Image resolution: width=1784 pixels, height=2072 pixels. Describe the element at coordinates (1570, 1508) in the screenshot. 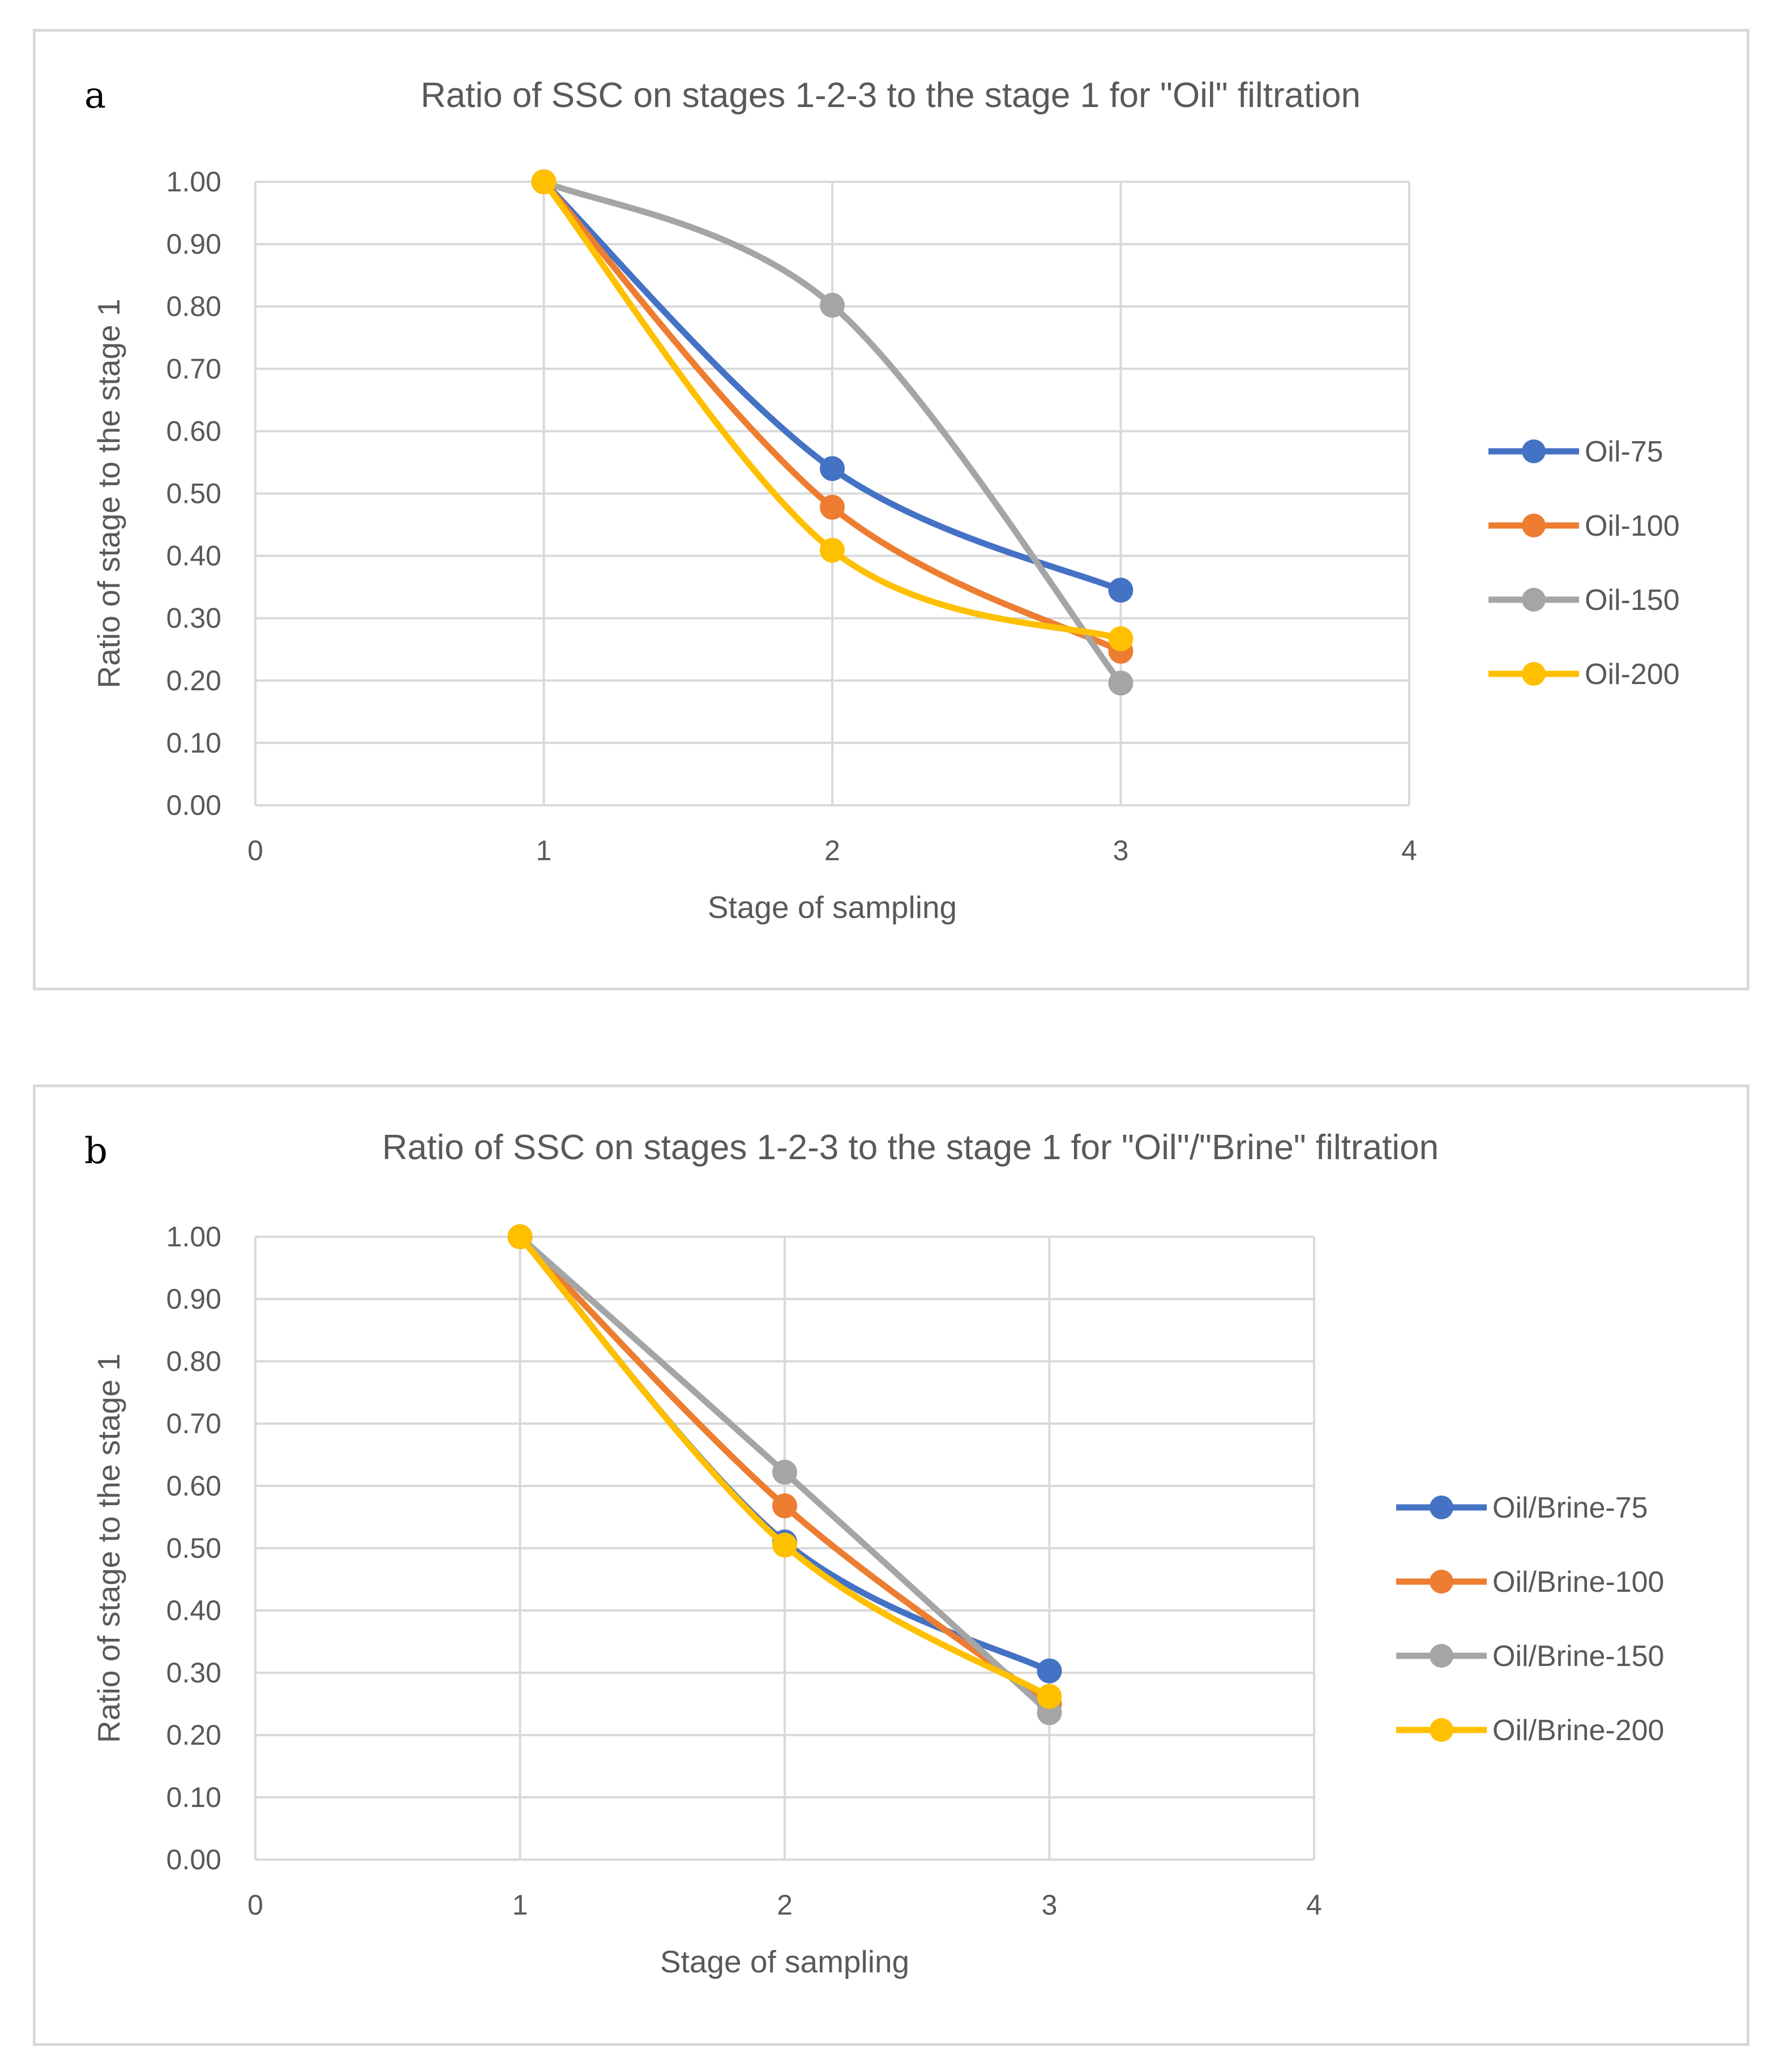

I see `legend-label: Oil/Brine-75` at that location.